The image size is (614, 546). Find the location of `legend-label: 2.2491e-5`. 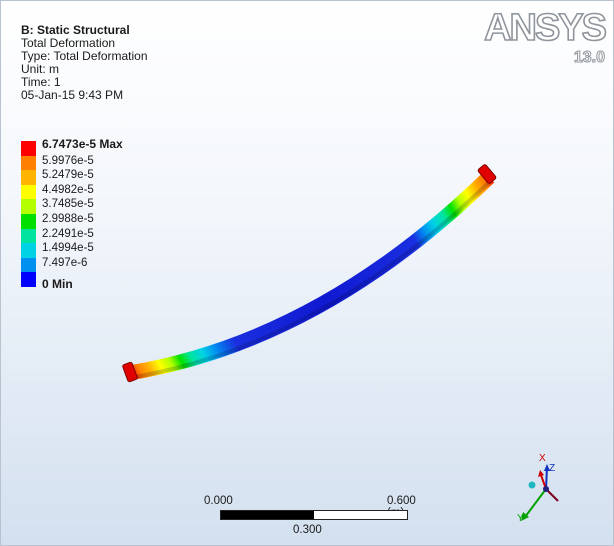

legend-label: 2.2491e-5 is located at coordinates (68, 233).